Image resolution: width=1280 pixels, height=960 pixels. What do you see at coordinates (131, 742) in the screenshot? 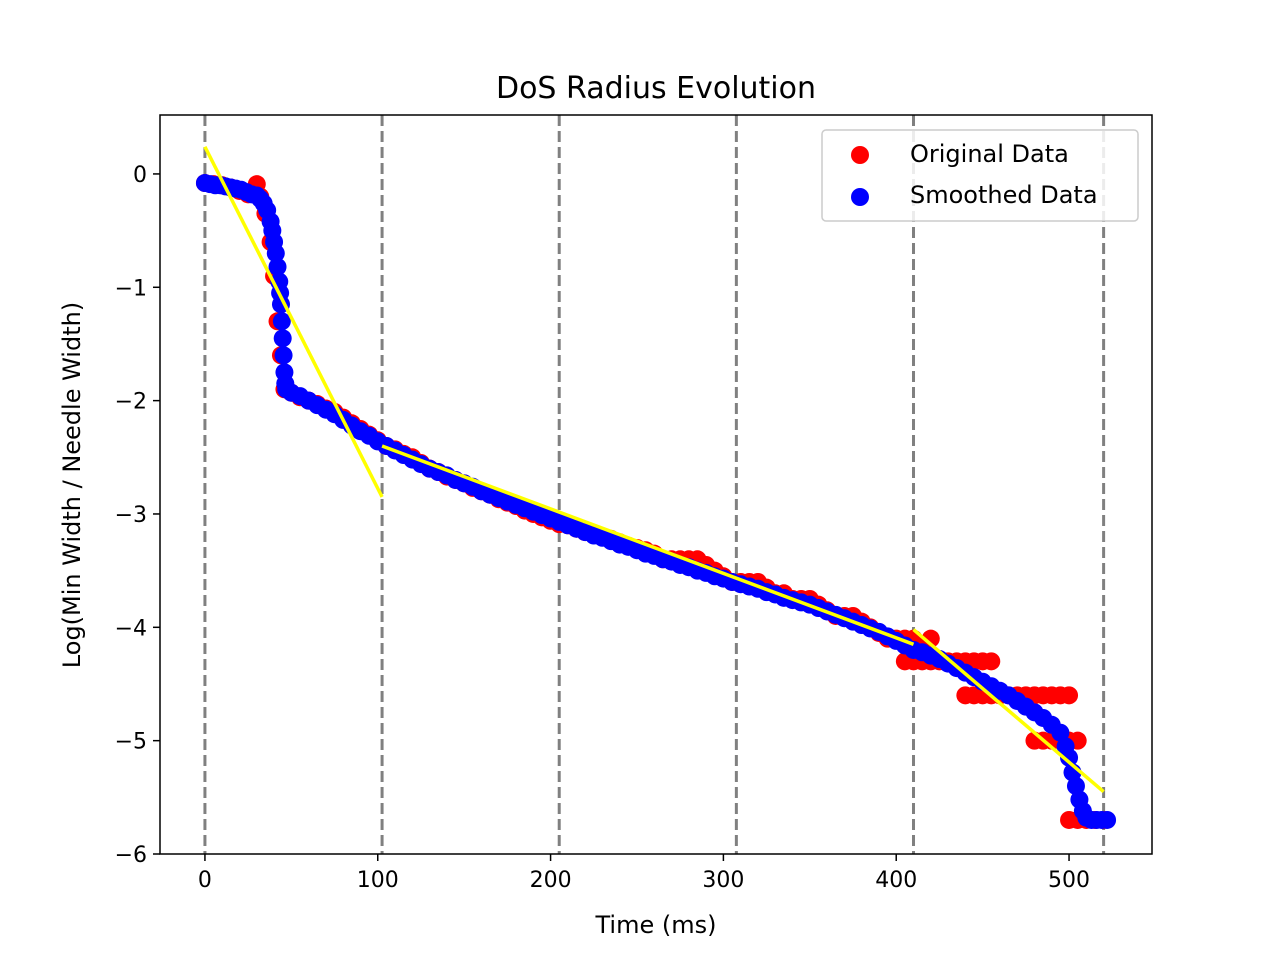
I see `y-tick-label-5: −5` at bounding box center [131, 742].